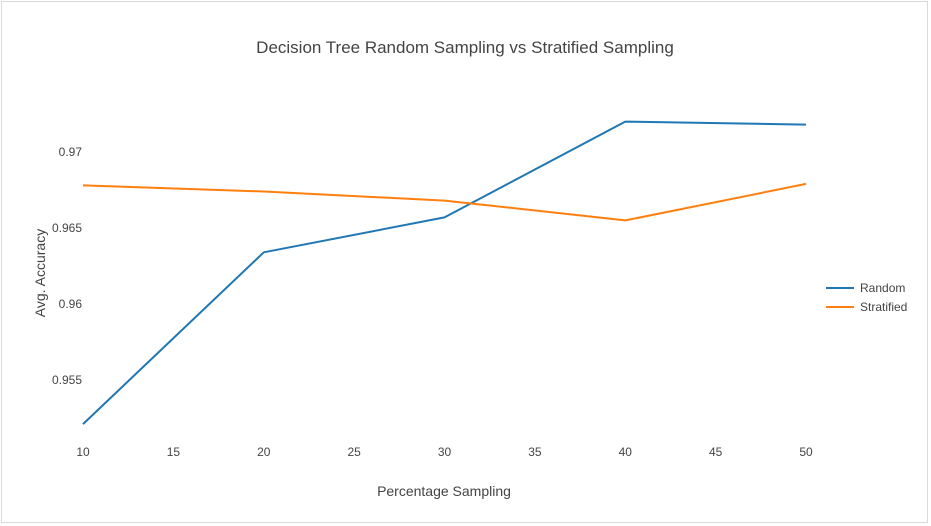 This screenshot has height=526, width=931. I want to click on x-tick-label: 15, so click(174, 452).